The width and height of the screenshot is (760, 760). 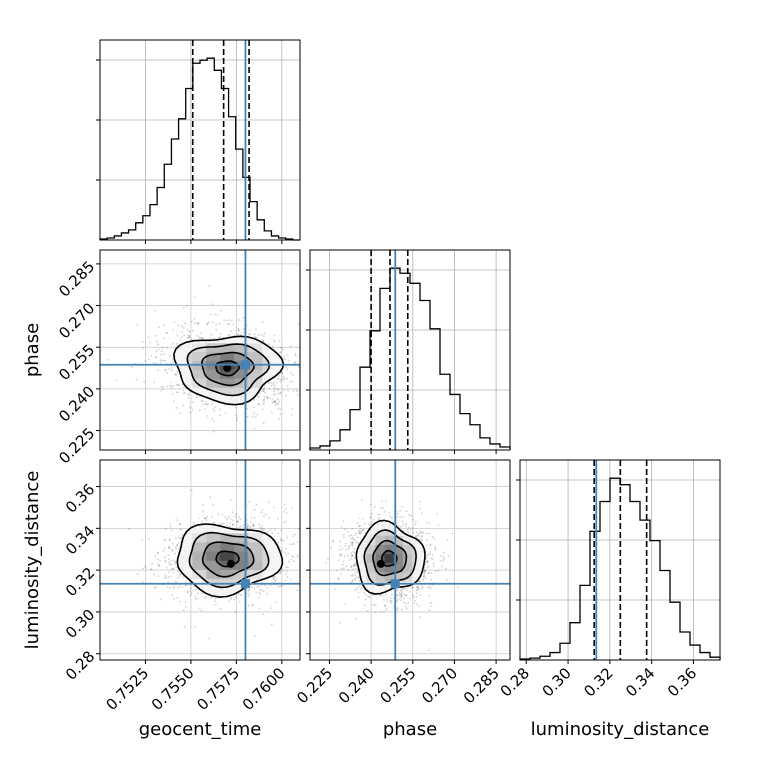 I want to click on y-tick-label: 0.36, so click(x=80, y=498).